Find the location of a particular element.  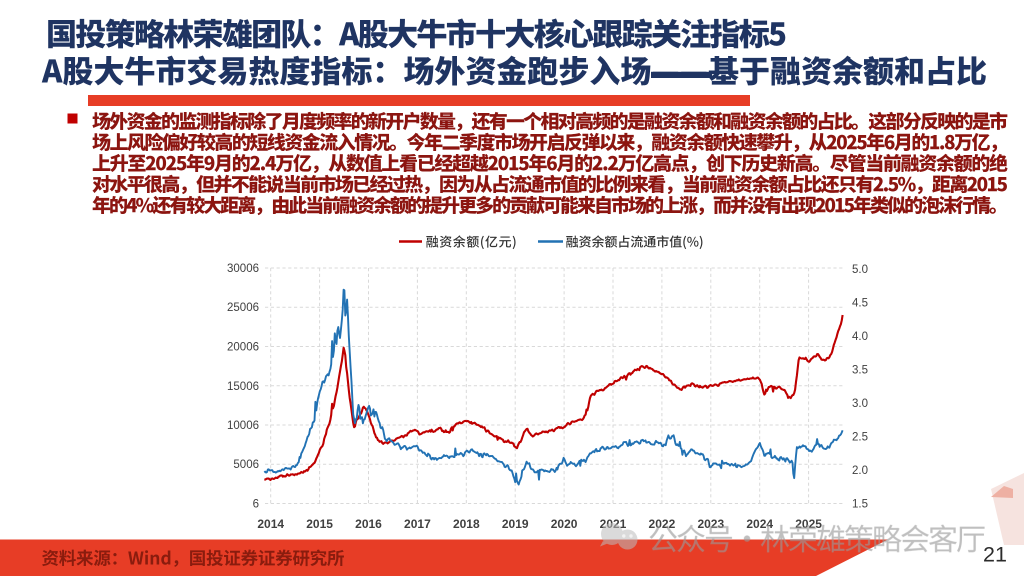

svg-text: 2.0 is located at coordinates (860, 471).